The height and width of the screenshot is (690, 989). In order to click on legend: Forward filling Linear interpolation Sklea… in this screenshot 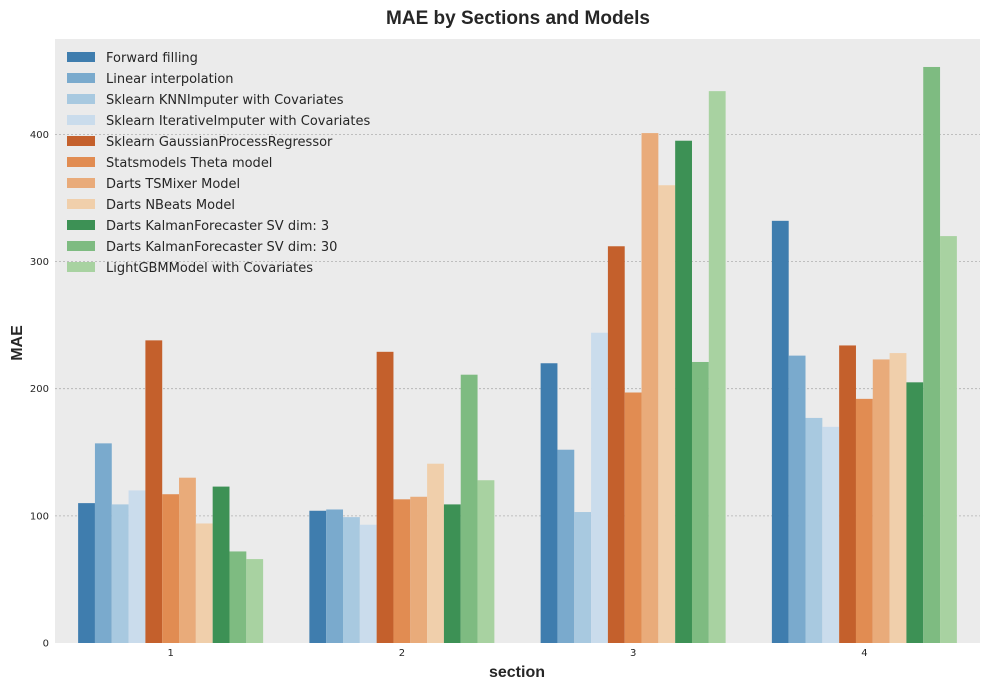, I will do `click(218, 163)`.